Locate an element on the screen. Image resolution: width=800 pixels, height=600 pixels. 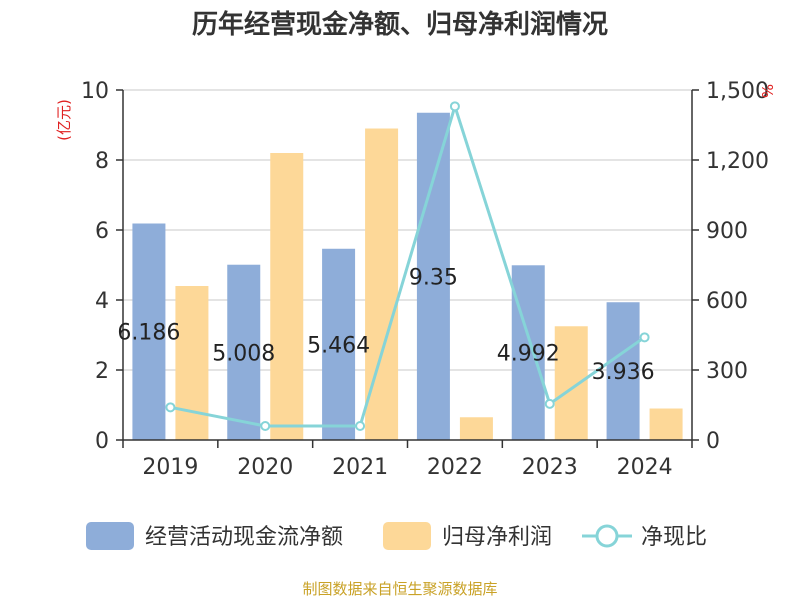
x-tick-label: 2021 is located at coordinates (360, 467).